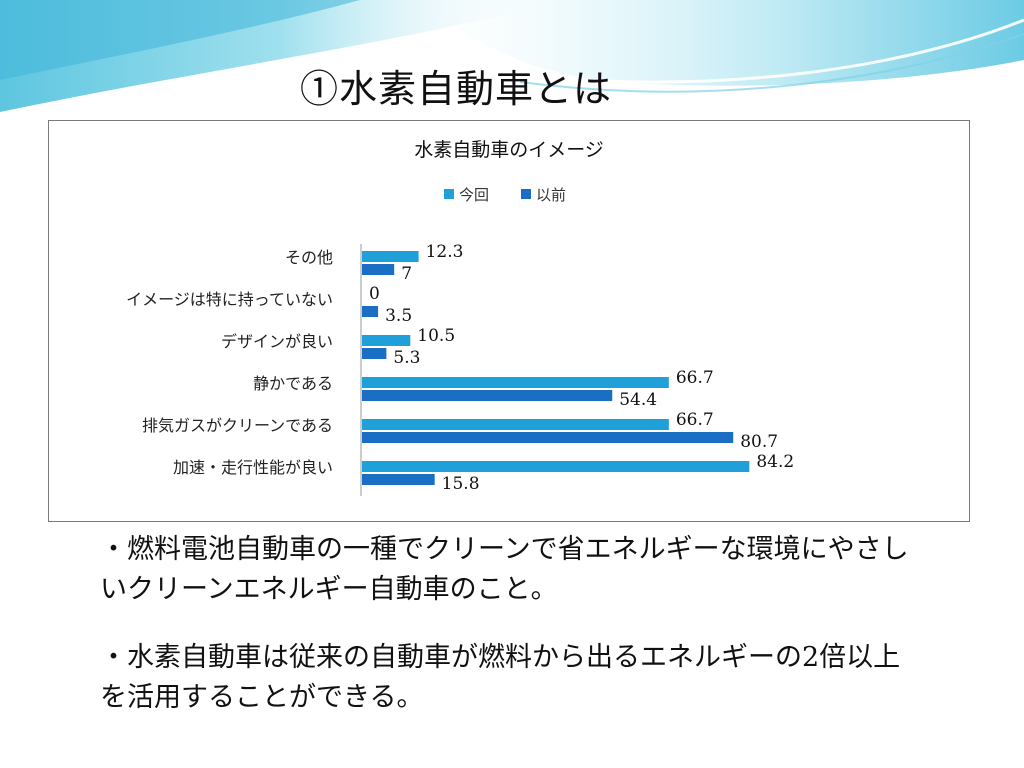 The height and width of the screenshot is (768, 1024). What do you see at coordinates (406, 358) in the screenshot?
I see `data-label: 5.3` at bounding box center [406, 358].